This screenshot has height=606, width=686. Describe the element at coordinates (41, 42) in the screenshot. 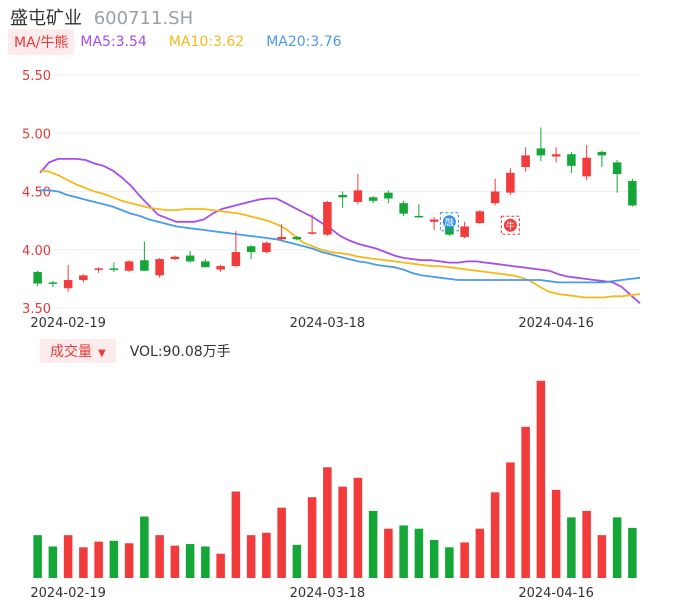

I see `ma-indicator-selector: MA/牛熊` at that location.